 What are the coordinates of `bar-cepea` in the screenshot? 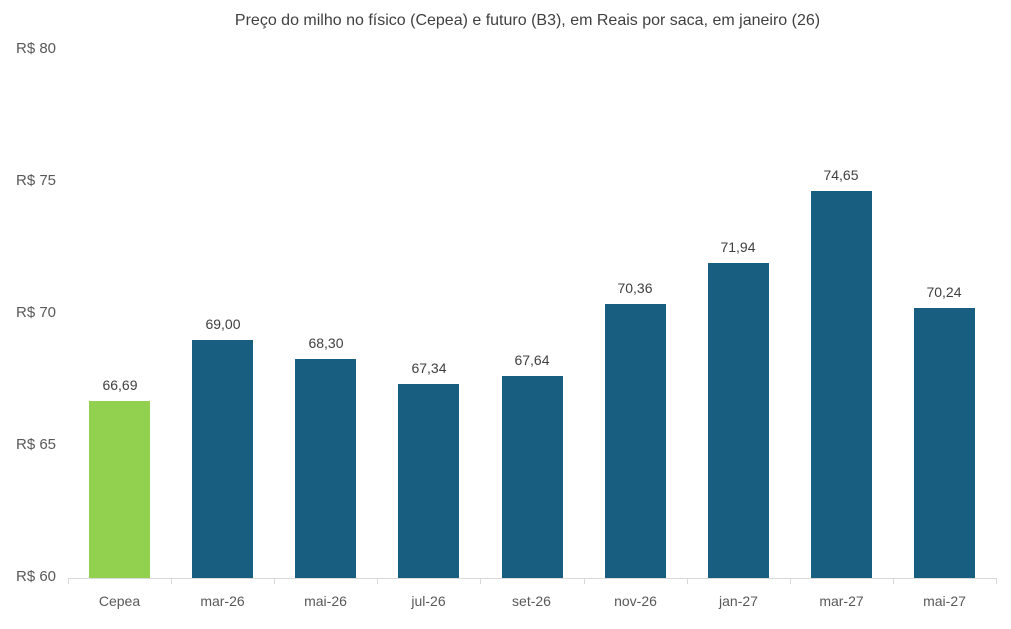 It's located at (119, 489).